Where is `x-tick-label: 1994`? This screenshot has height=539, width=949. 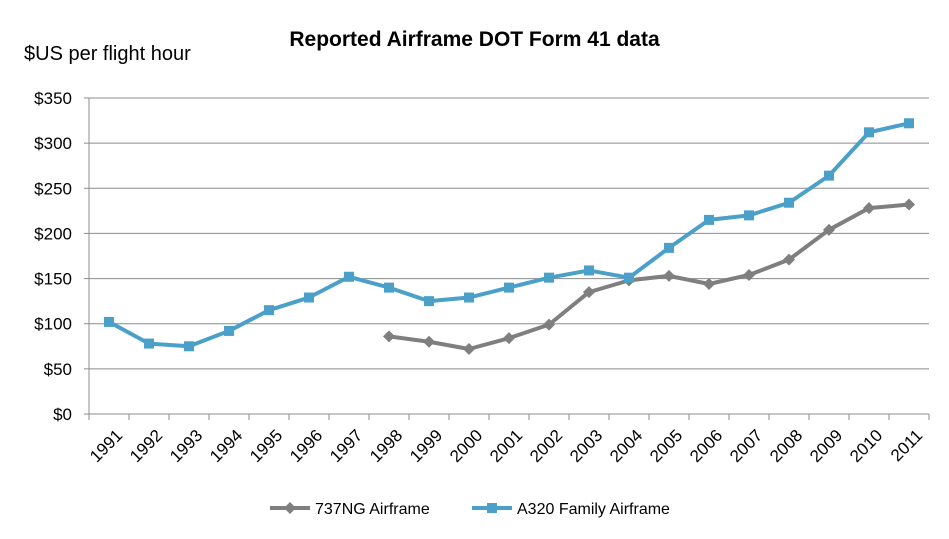 x-tick-label: 1994 is located at coordinates (226, 446).